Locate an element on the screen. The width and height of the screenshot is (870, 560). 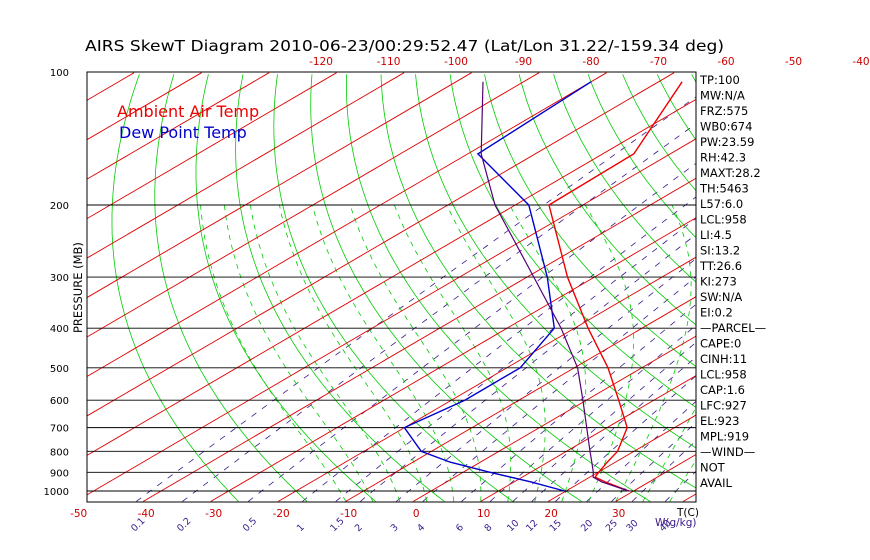
index-item: WB0:674 is located at coordinates (726, 127).